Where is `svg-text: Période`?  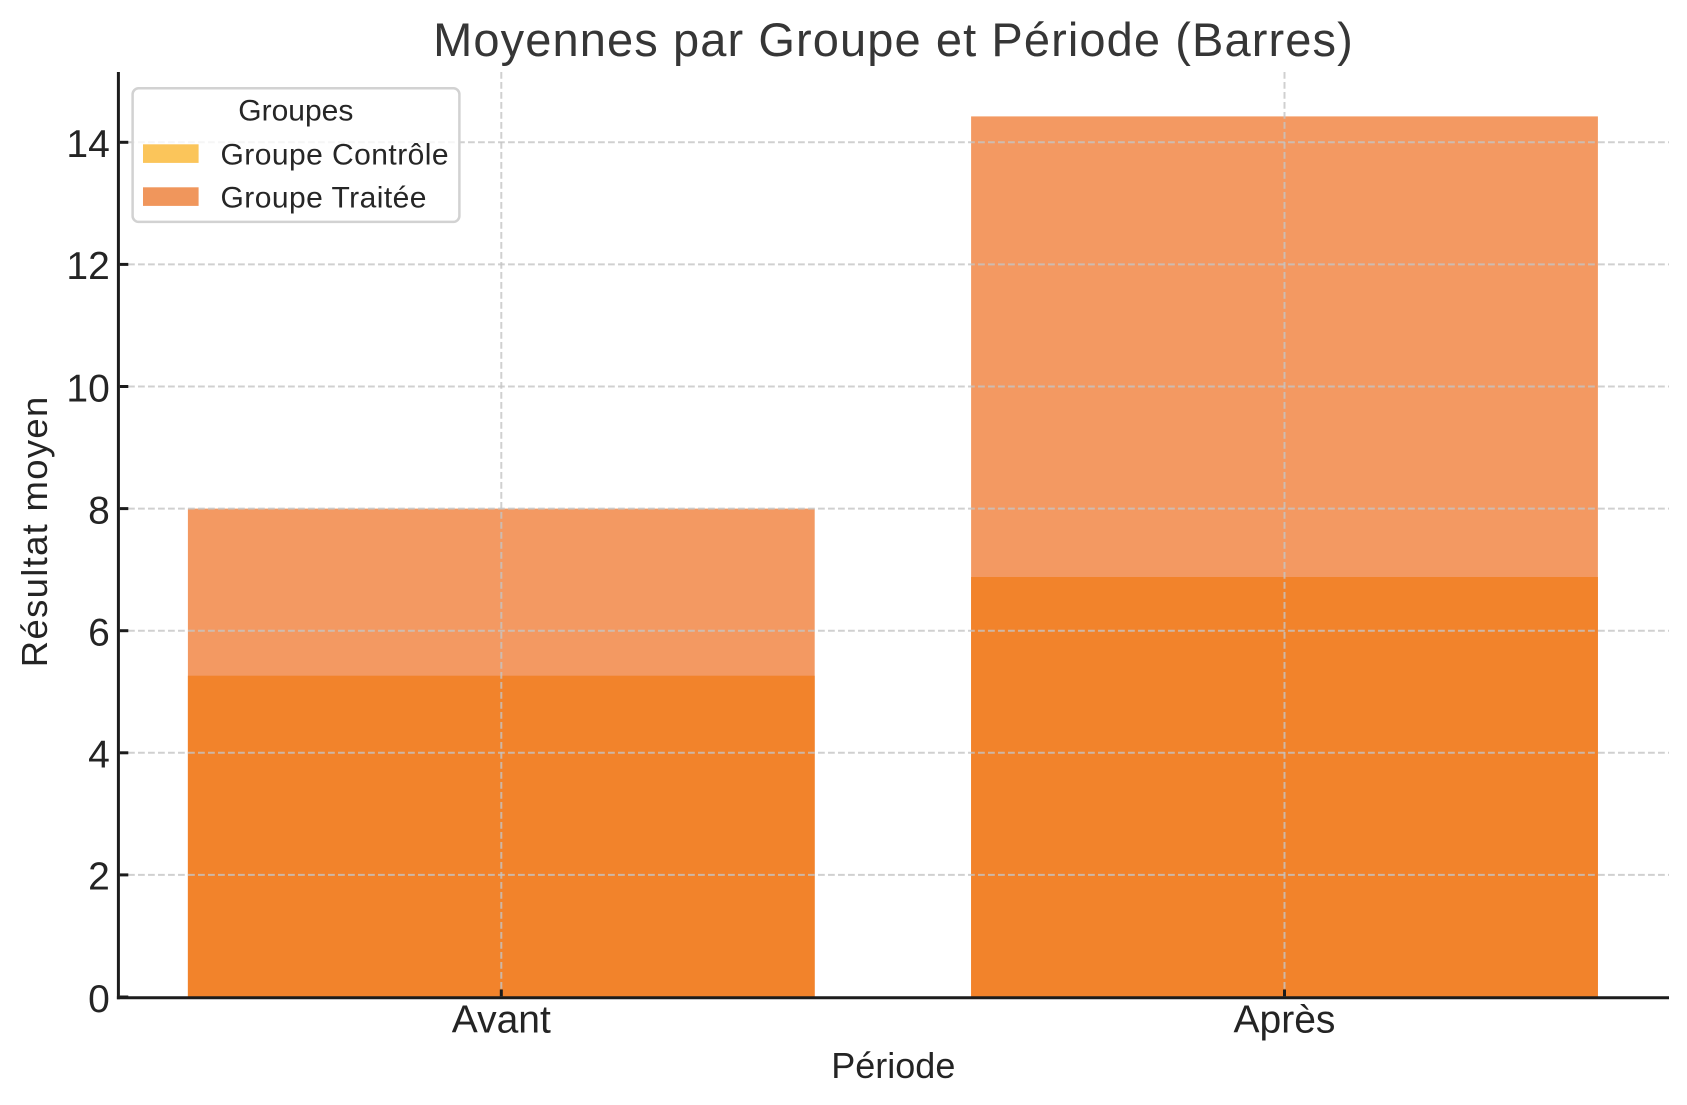
svg-text: Période is located at coordinates (893, 1065).